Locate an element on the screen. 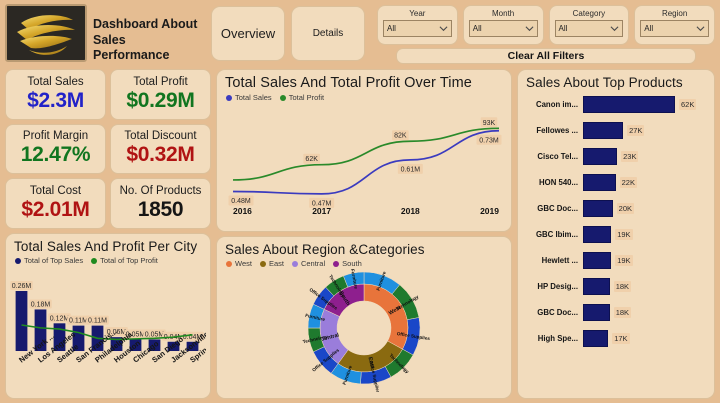  product-bar-track: 23K is located at coordinates (645, 156).